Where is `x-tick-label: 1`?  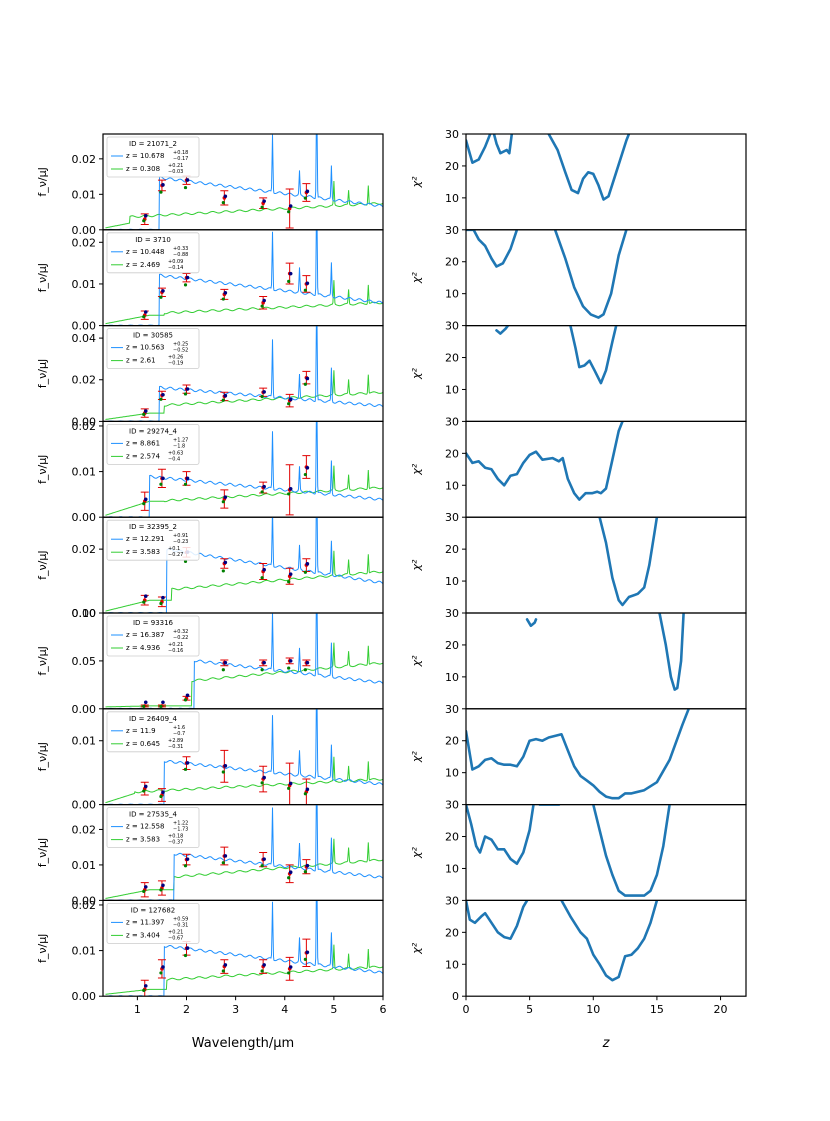
x-tick-label: 1 is located at coordinates (137, 1009).